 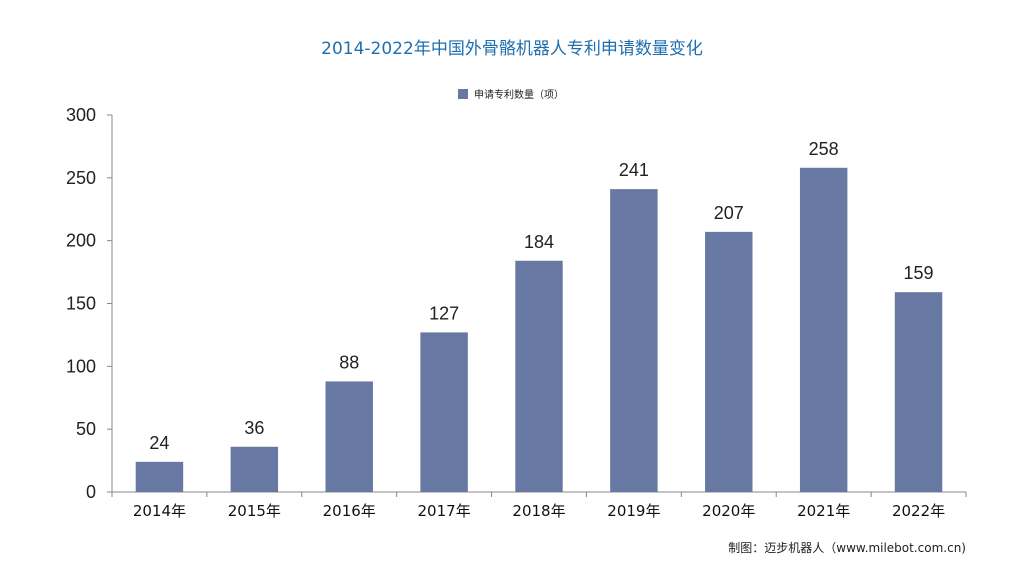 What do you see at coordinates (538, 511) in the screenshot?
I see `x-tick-label: 2018年` at bounding box center [538, 511].